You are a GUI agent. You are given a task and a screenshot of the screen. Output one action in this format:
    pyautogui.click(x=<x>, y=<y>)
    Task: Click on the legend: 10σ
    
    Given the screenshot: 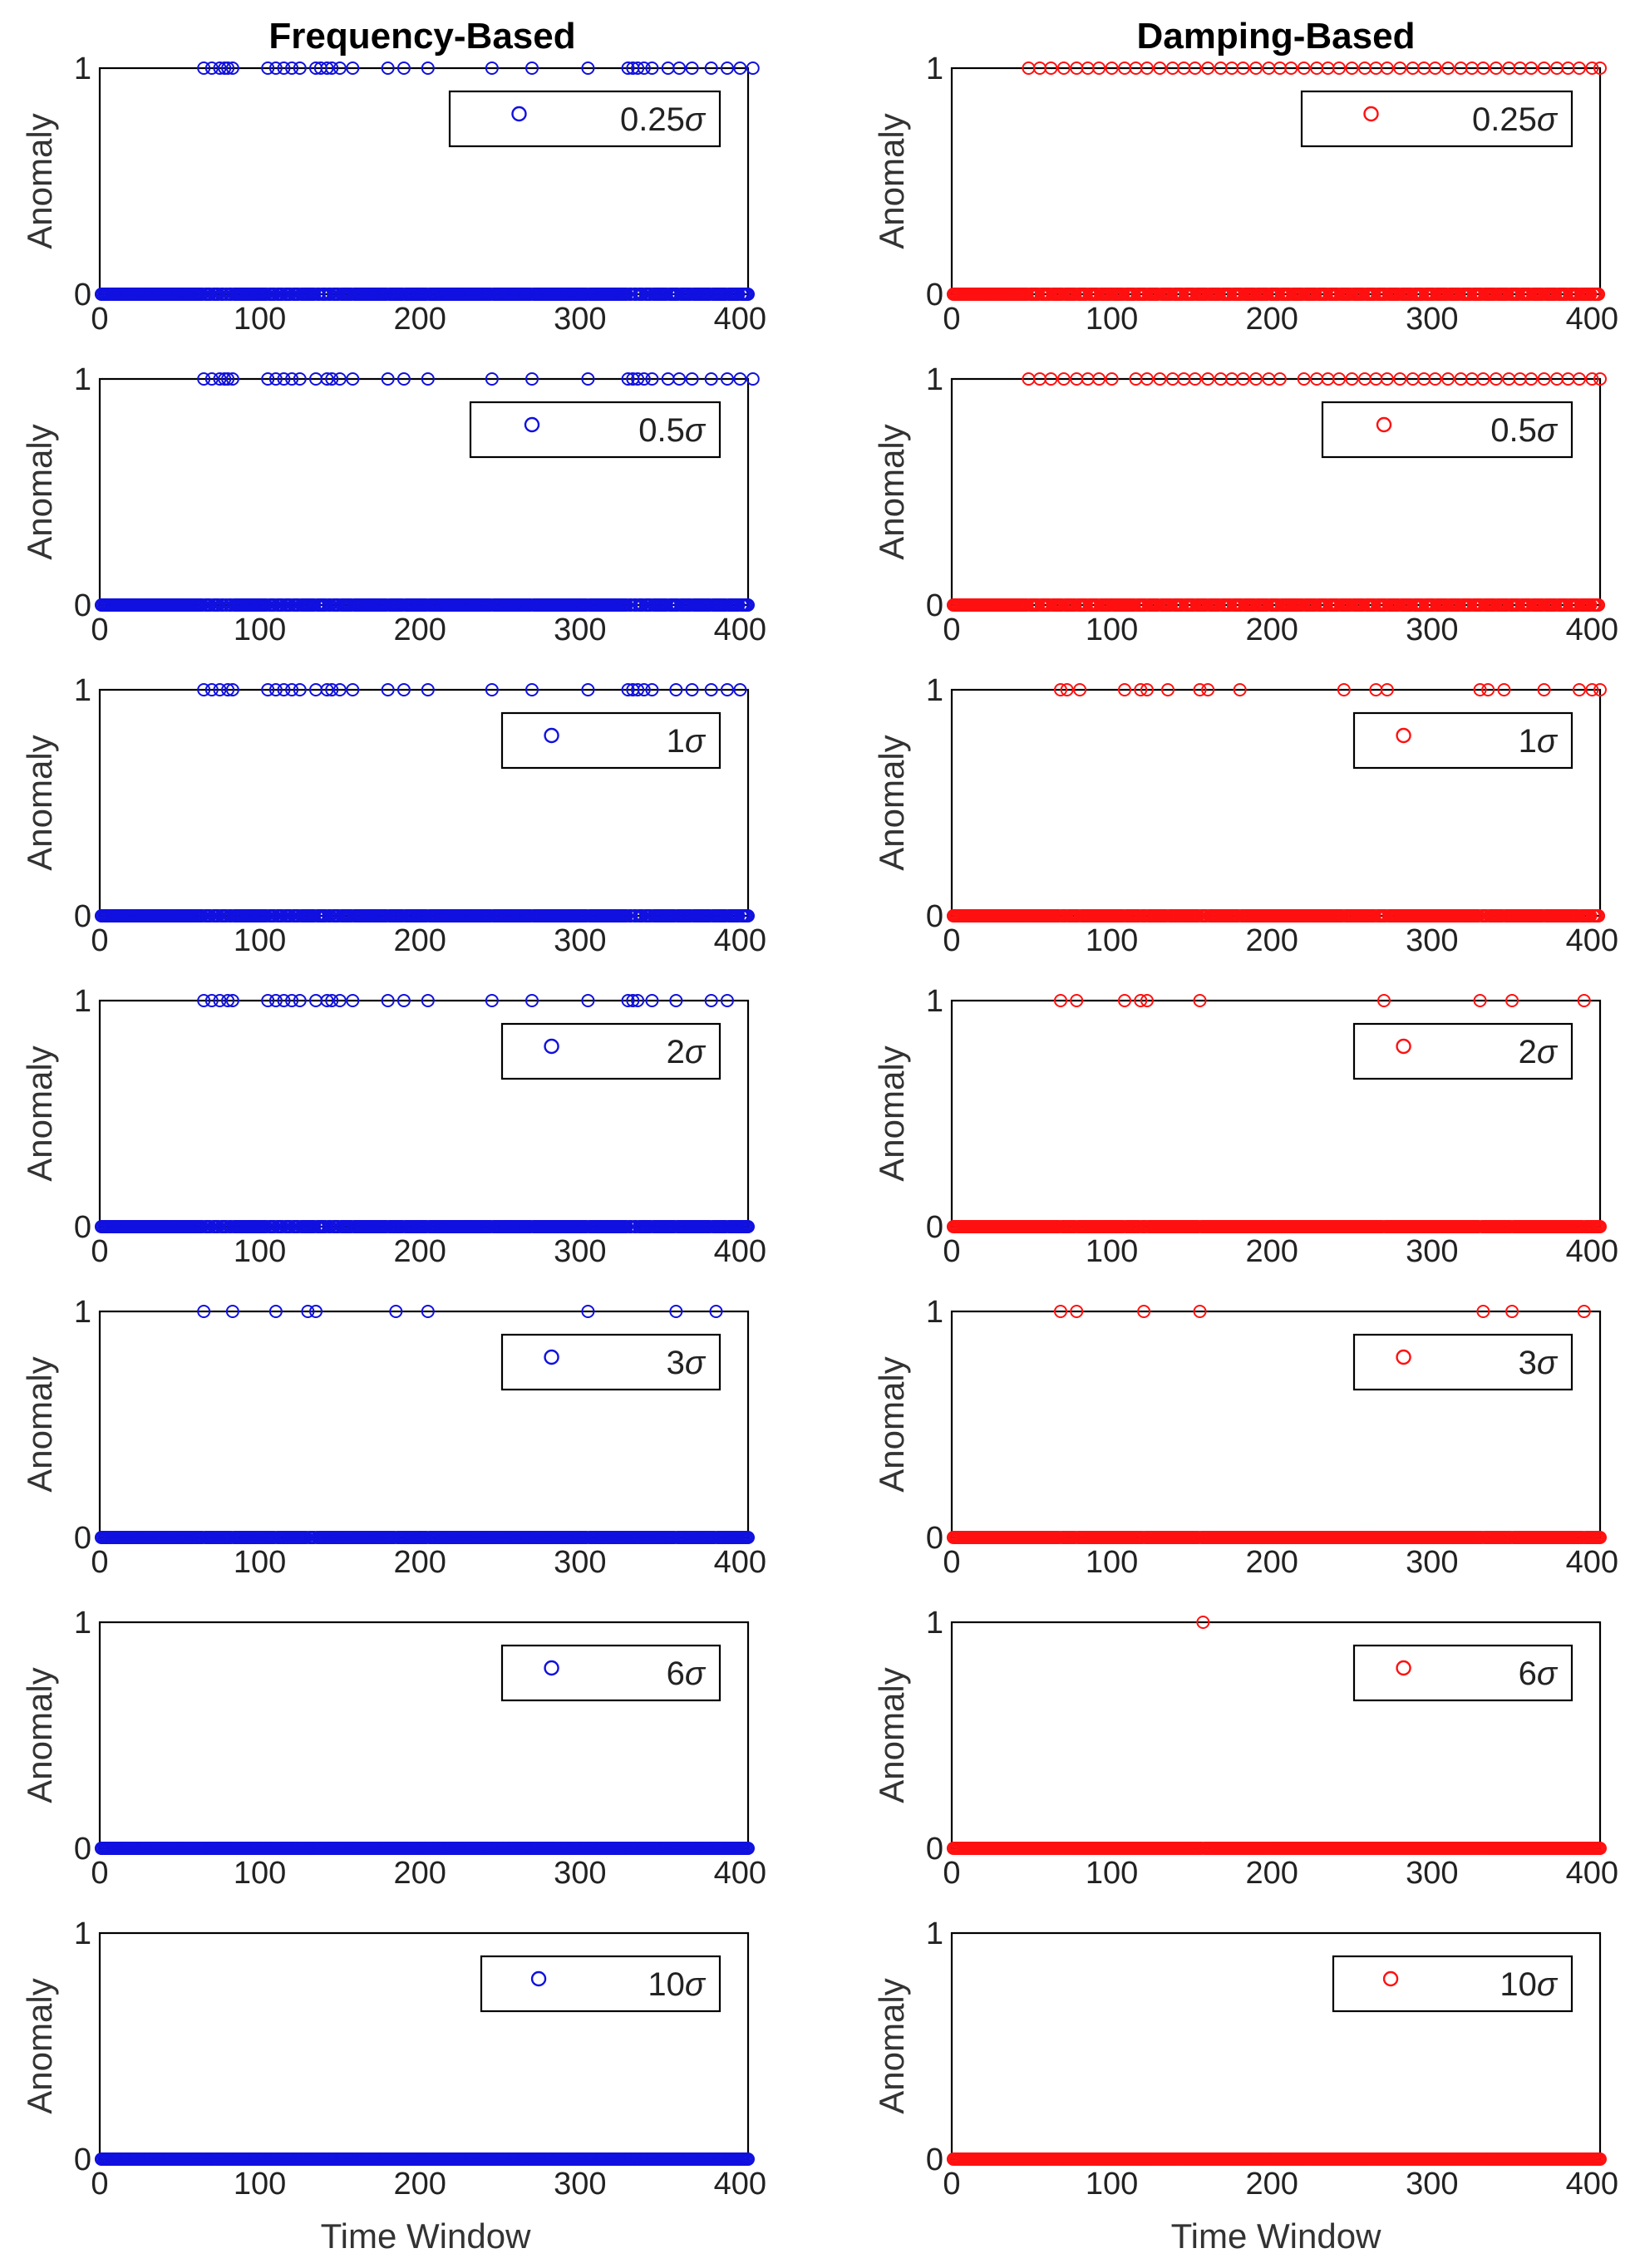 What is the action you would take?
    pyautogui.click(x=600, y=1984)
    